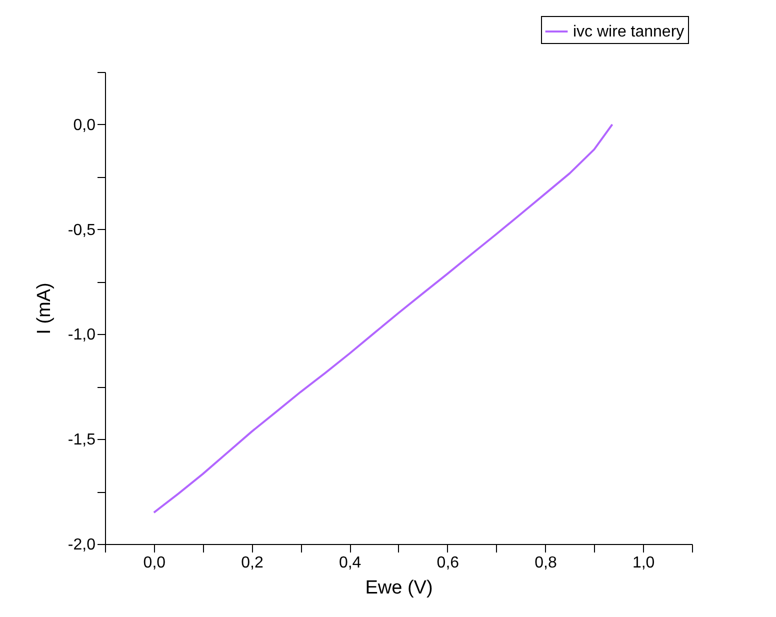 This screenshot has height=617, width=776. What do you see at coordinates (399, 588) in the screenshot?
I see `x-axis-title: Ewe (V)` at bounding box center [399, 588].